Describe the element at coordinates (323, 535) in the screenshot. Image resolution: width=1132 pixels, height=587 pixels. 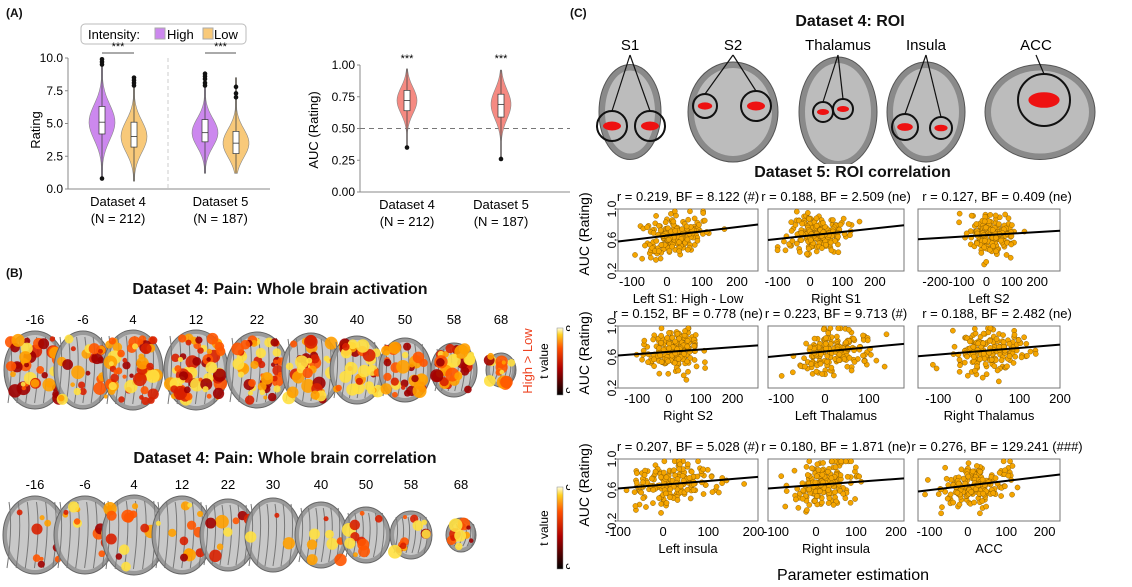
I see `gyrus-line` at that location.